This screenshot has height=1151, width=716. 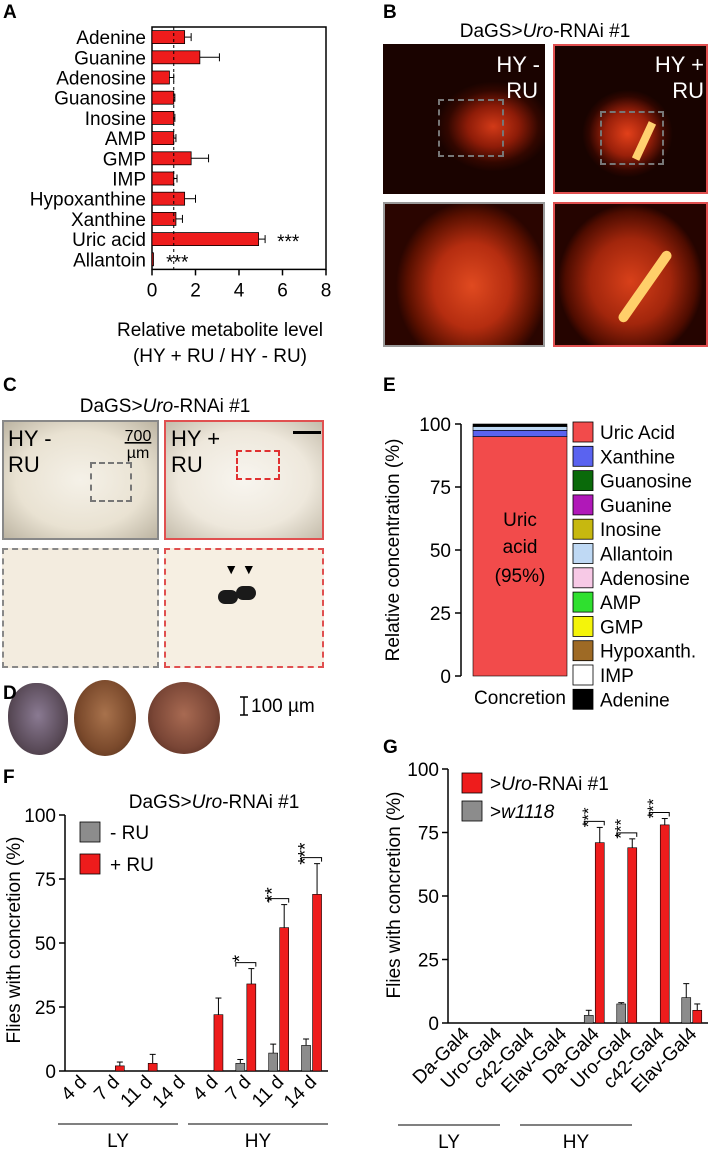 I want to click on panel-b-image-hy-plus-ru, so click(x=630, y=119).